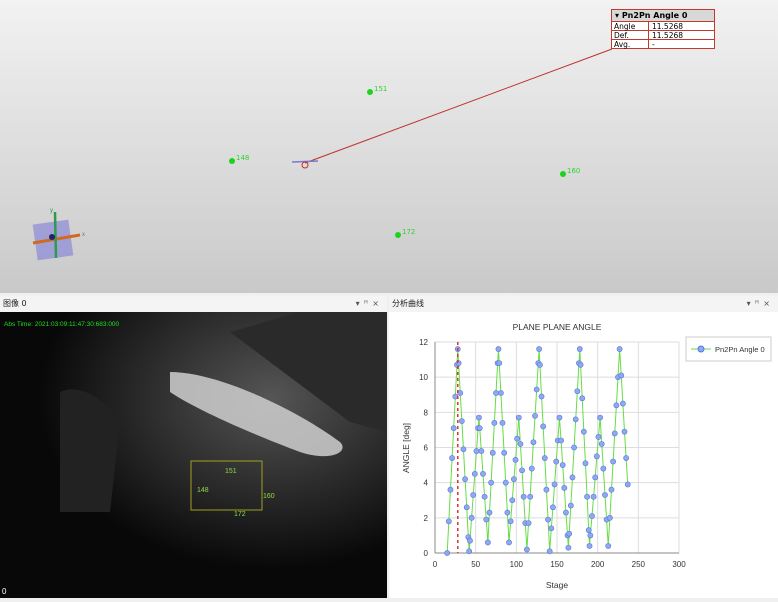  Describe the element at coordinates (426, 448) in the screenshot. I see `y-tick-label: 6` at that location.